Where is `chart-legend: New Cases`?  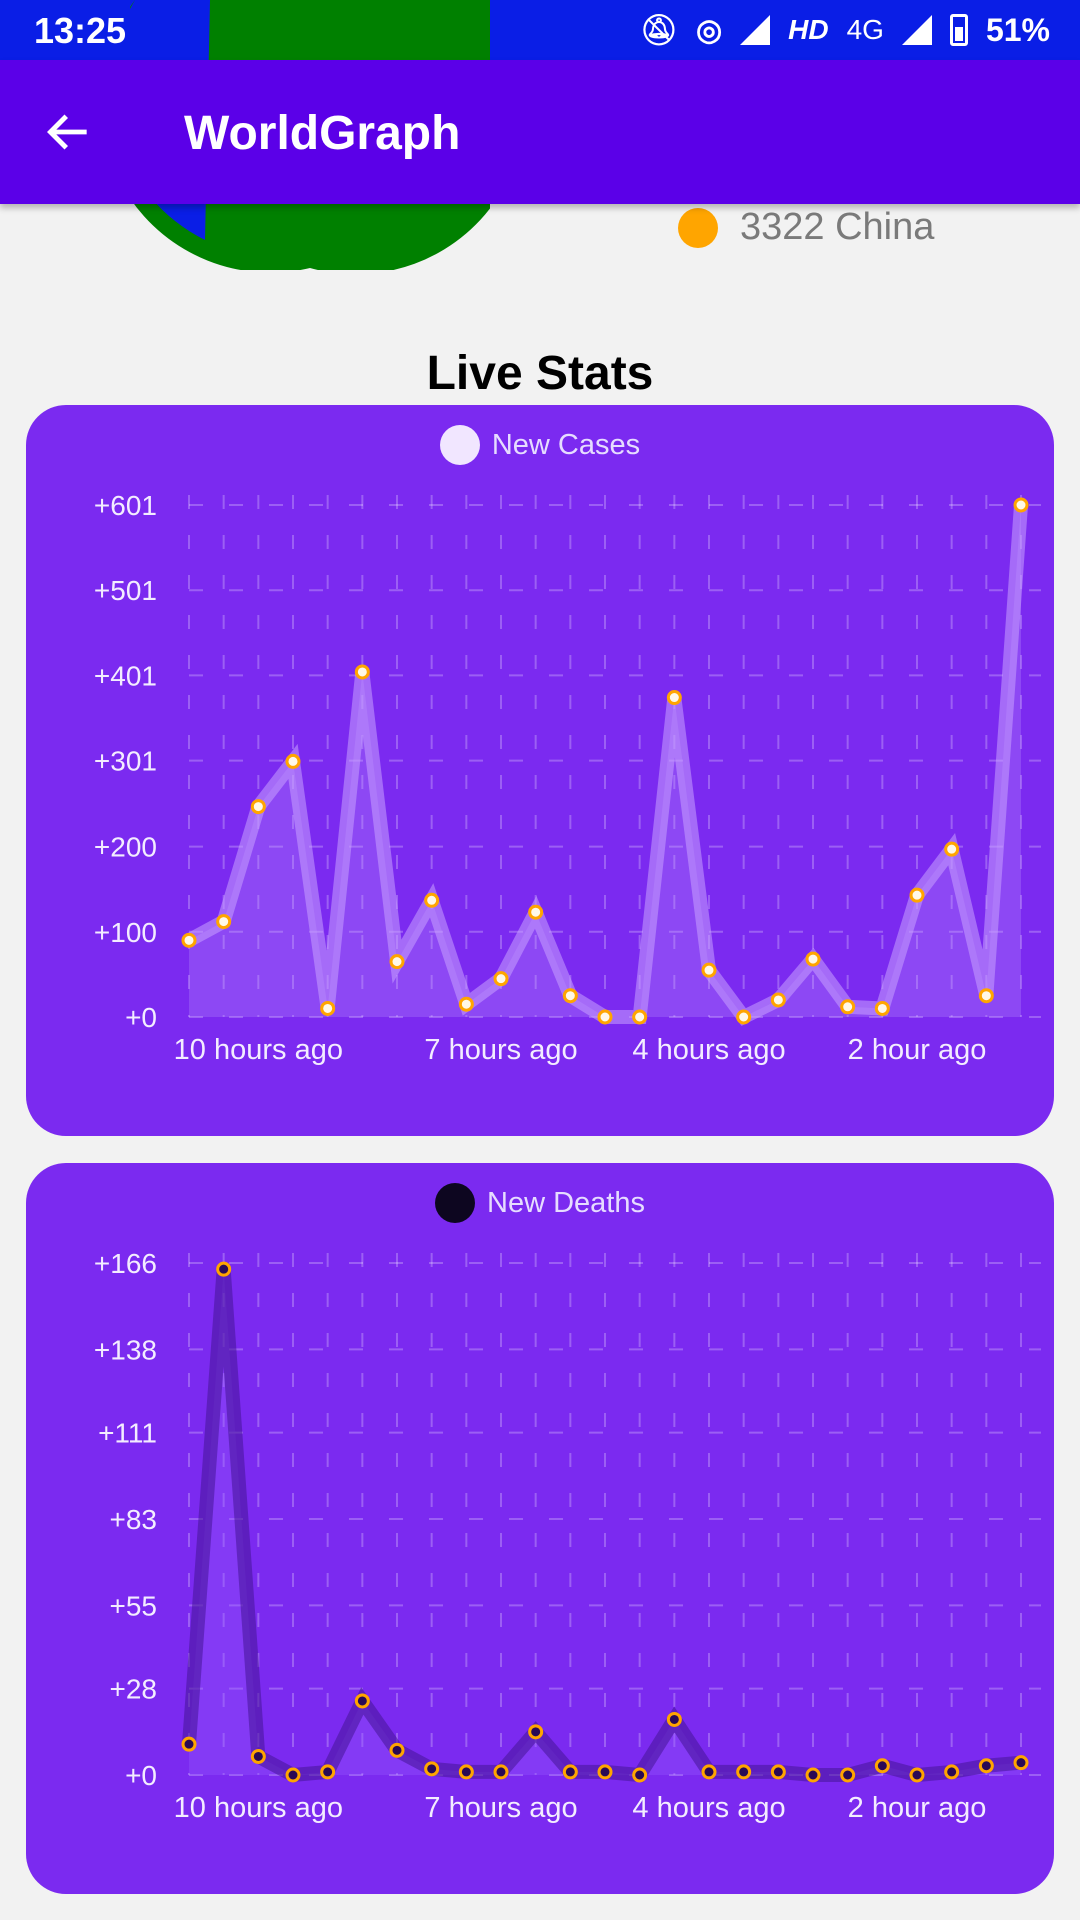 chart-legend: New Cases is located at coordinates (540, 445).